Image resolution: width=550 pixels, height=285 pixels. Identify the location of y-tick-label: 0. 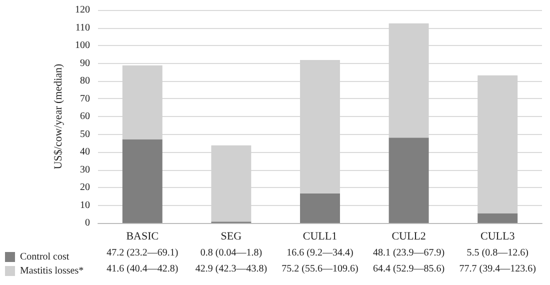
(87, 223).